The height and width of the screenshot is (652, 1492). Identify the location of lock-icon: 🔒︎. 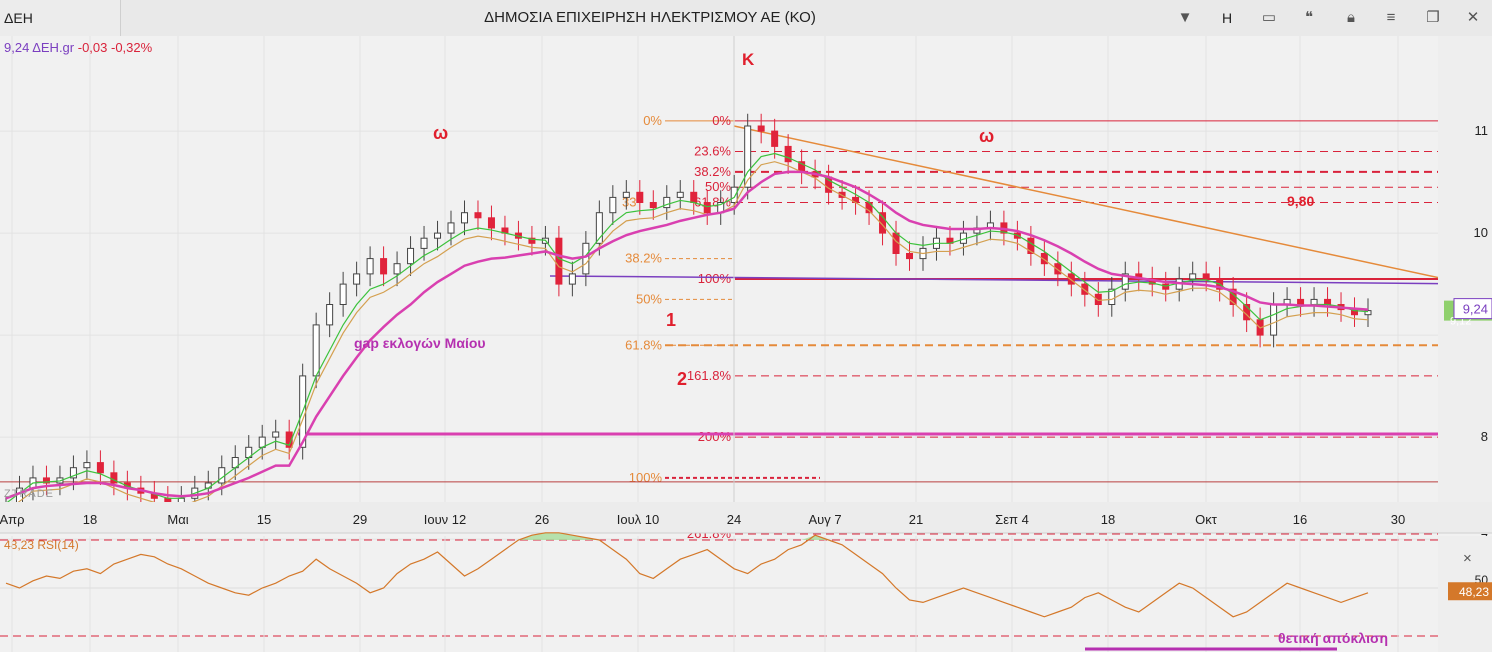
(1351, 17).